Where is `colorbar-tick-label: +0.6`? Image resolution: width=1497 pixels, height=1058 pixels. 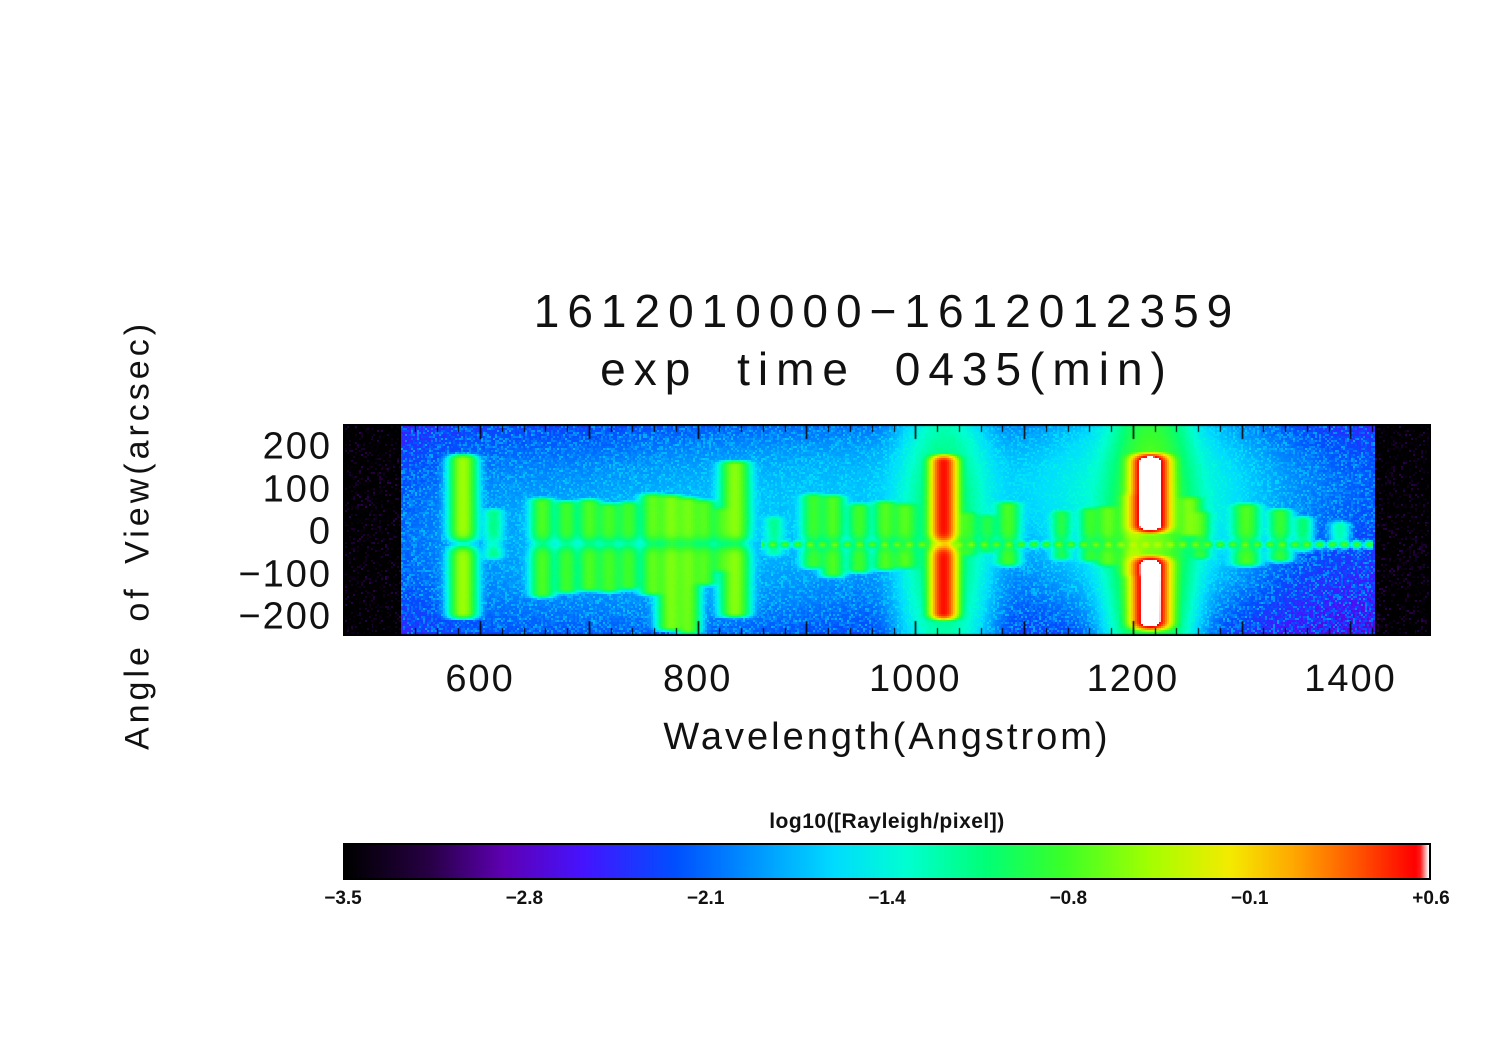
colorbar-tick-label: +0.6 is located at coordinates (1431, 898).